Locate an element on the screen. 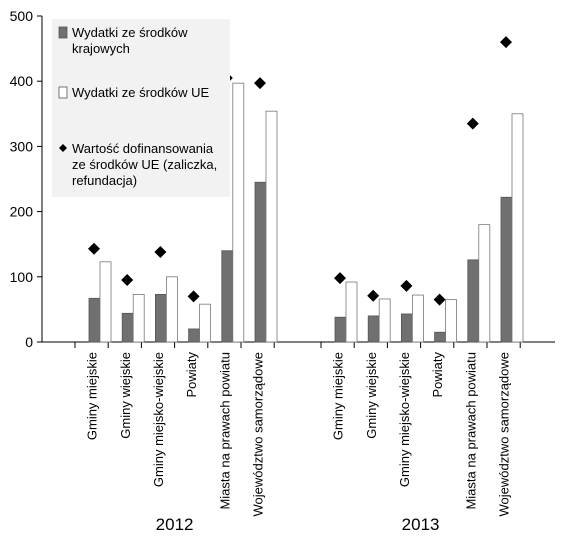 This screenshot has height=548, width=565. y-tick-label: 200 is located at coordinates (22, 212).